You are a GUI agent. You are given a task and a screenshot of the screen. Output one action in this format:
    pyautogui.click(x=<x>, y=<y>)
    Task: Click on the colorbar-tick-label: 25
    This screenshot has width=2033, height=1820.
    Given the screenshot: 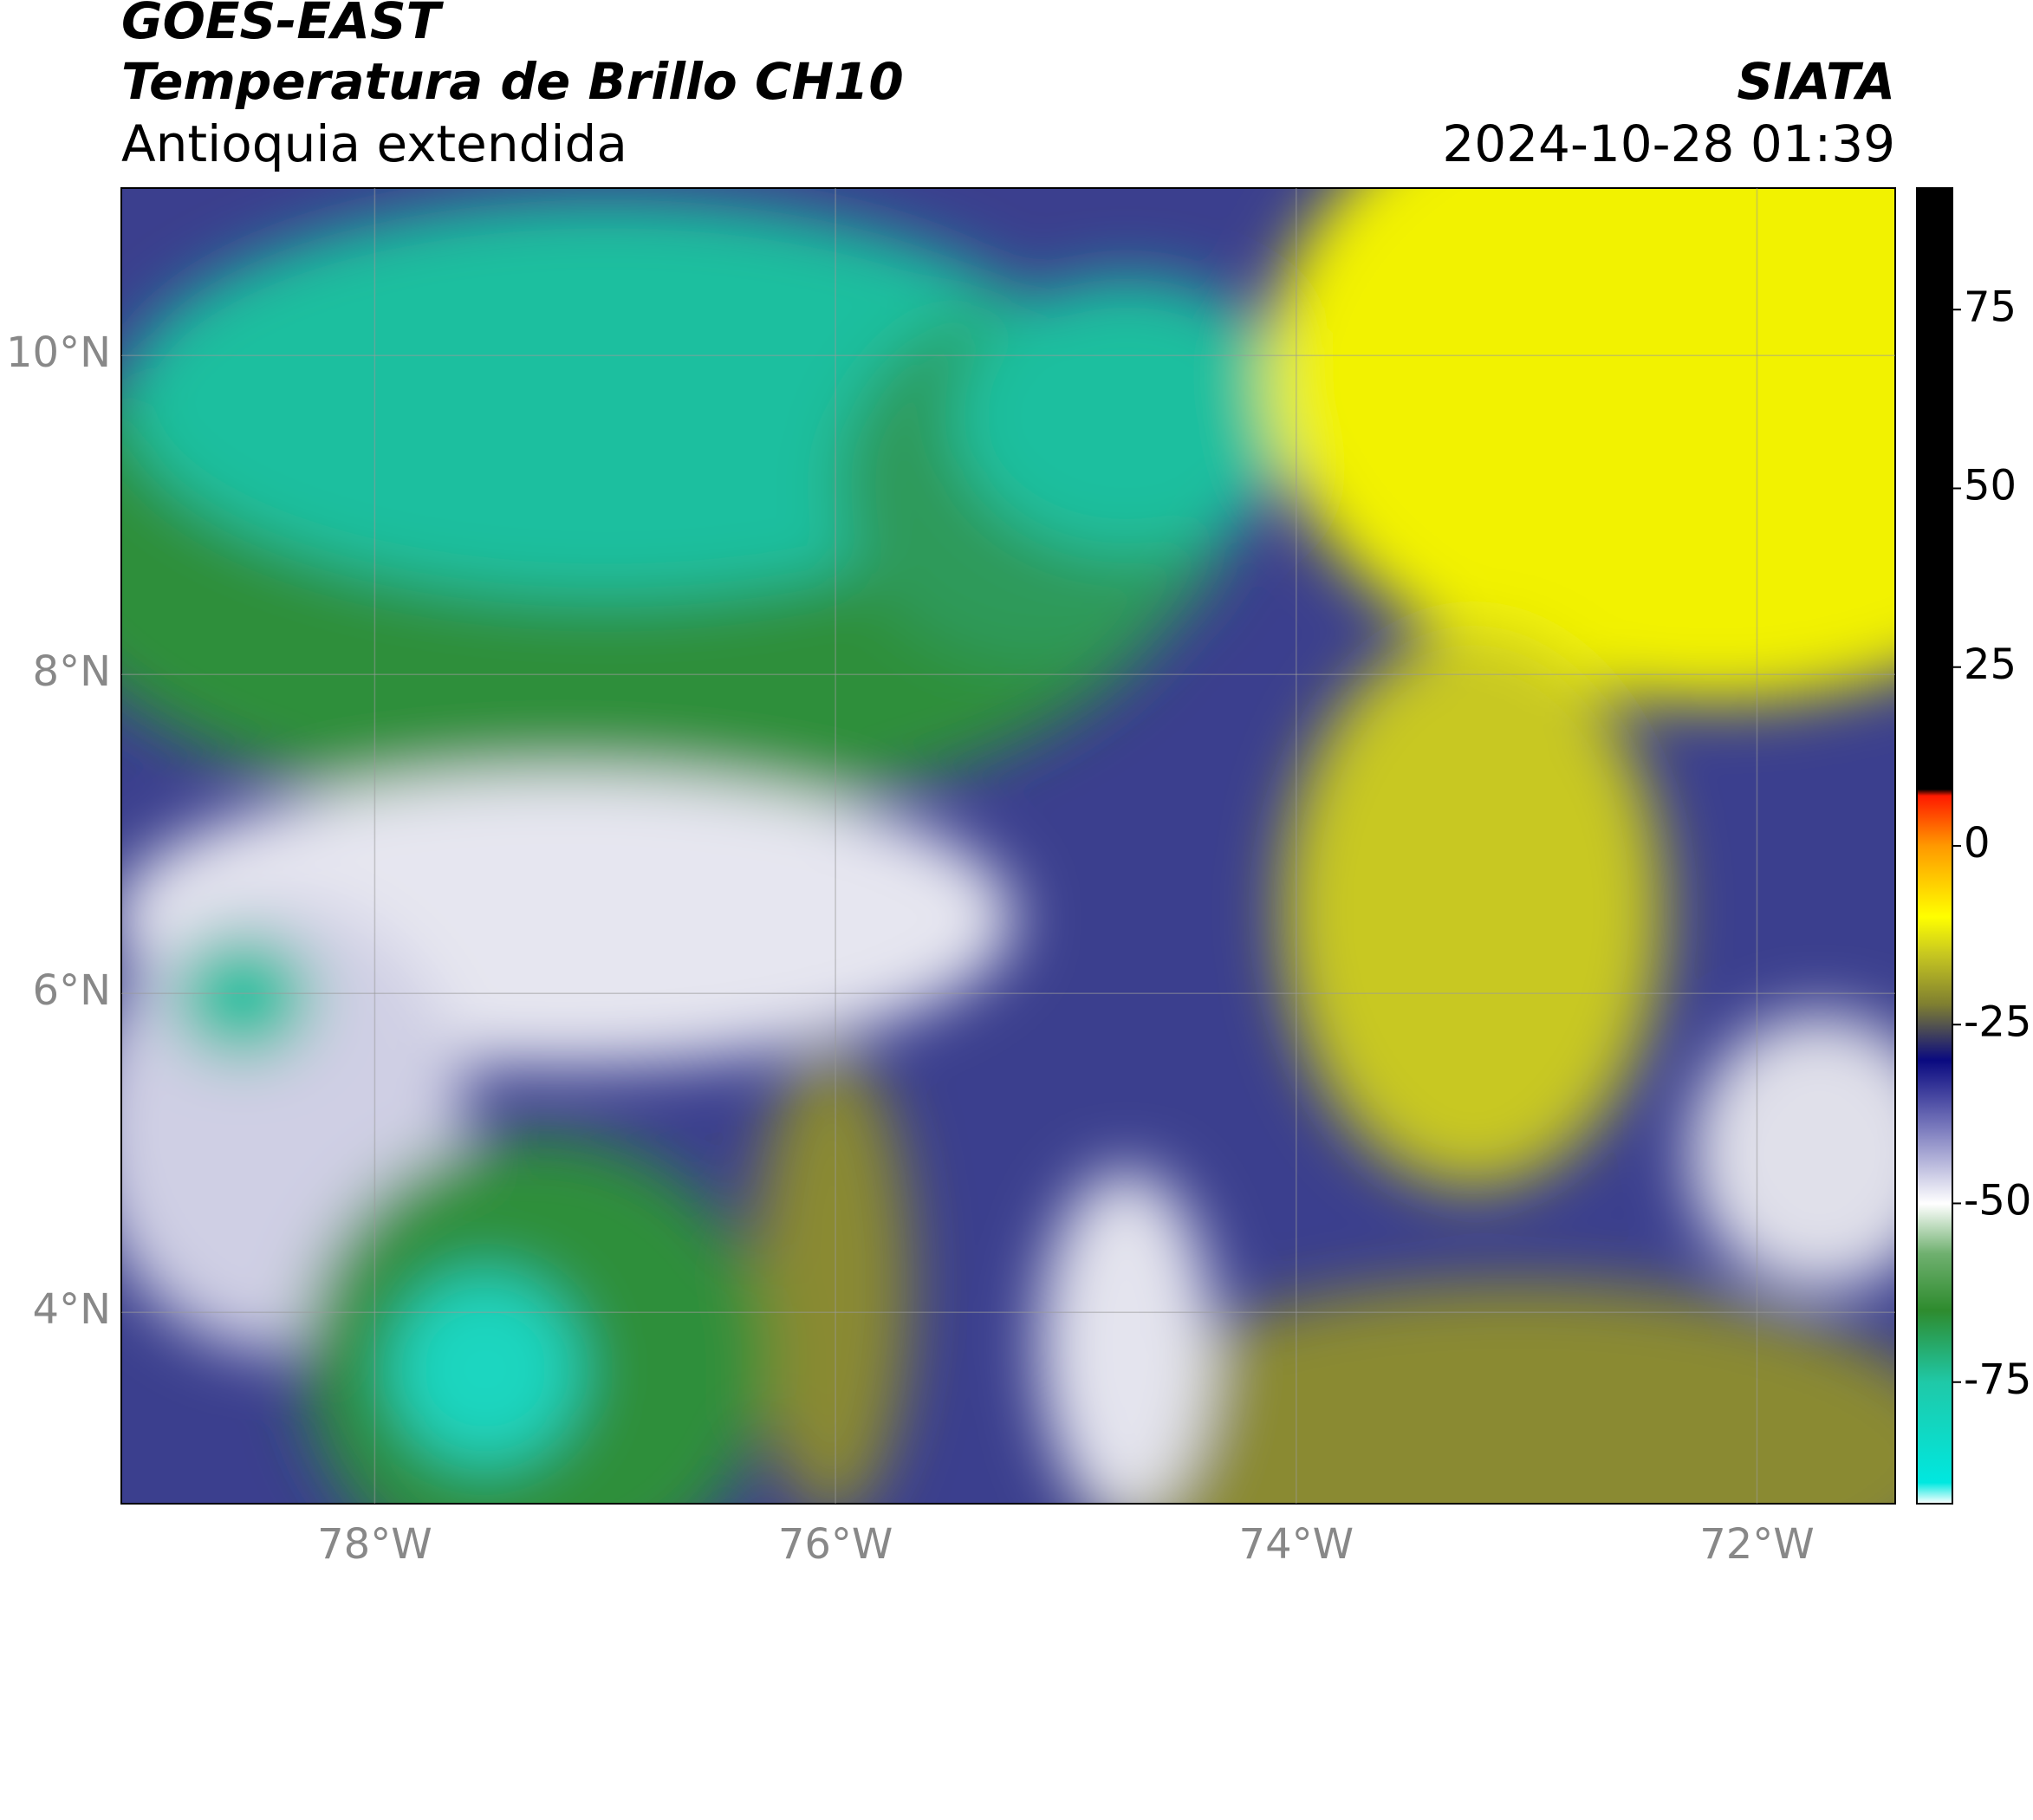 What is the action you would take?
    pyautogui.click(x=1990, y=664)
    